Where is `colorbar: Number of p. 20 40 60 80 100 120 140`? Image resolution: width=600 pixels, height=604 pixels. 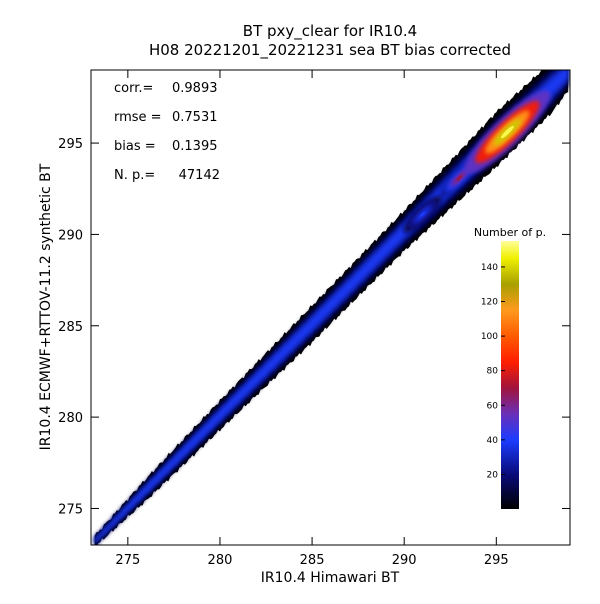 colorbar: Number of p. 20 40 60 80 100 120 140 is located at coordinates (510, 367).